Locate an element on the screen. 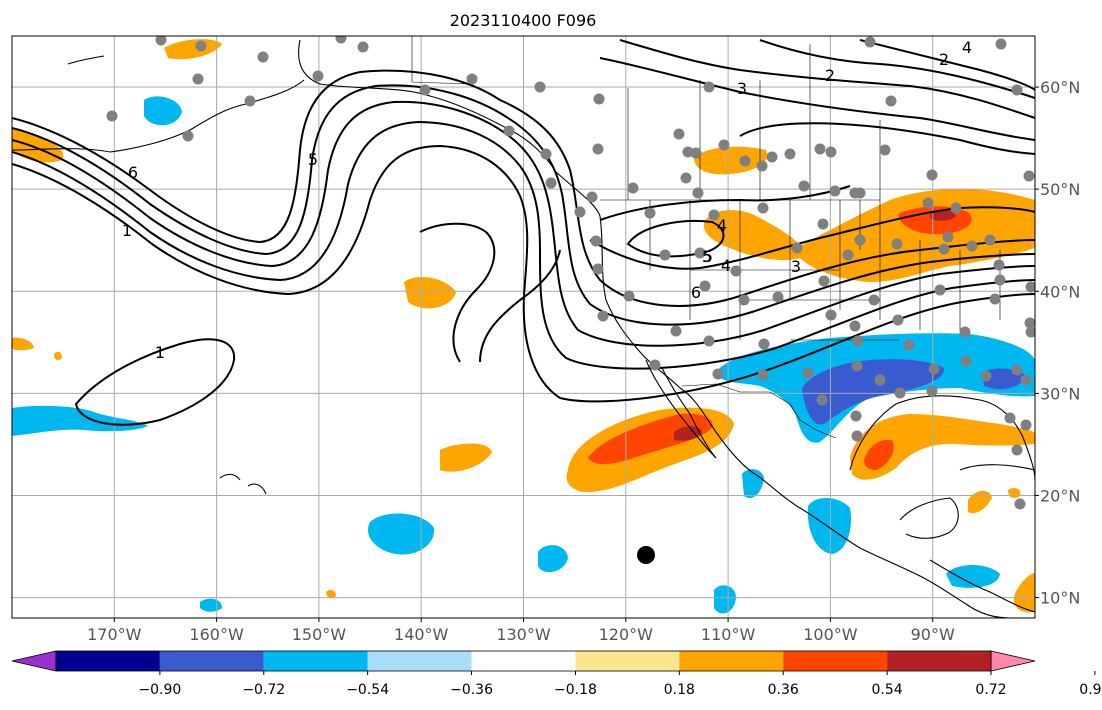  colorbar-tick-label: −0.72 is located at coordinates (263, 690).